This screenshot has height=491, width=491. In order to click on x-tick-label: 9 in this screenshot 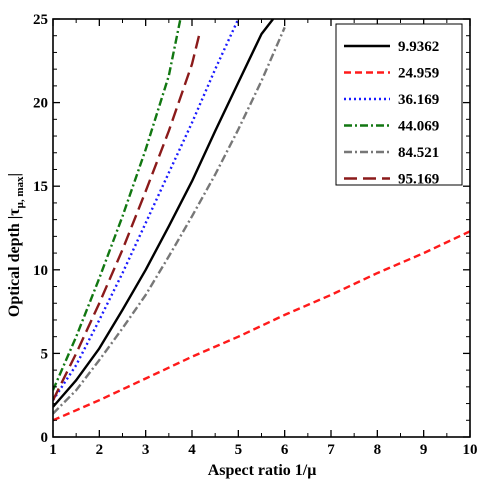, I will do `click(424, 450)`.